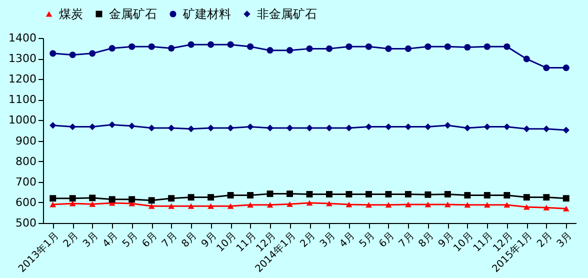 This screenshot has height=278, width=588. What do you see at coordinates (287, 14) in the screenshot?
I see `legend-label: 非金属矿石` at bounding box center [287, 14].